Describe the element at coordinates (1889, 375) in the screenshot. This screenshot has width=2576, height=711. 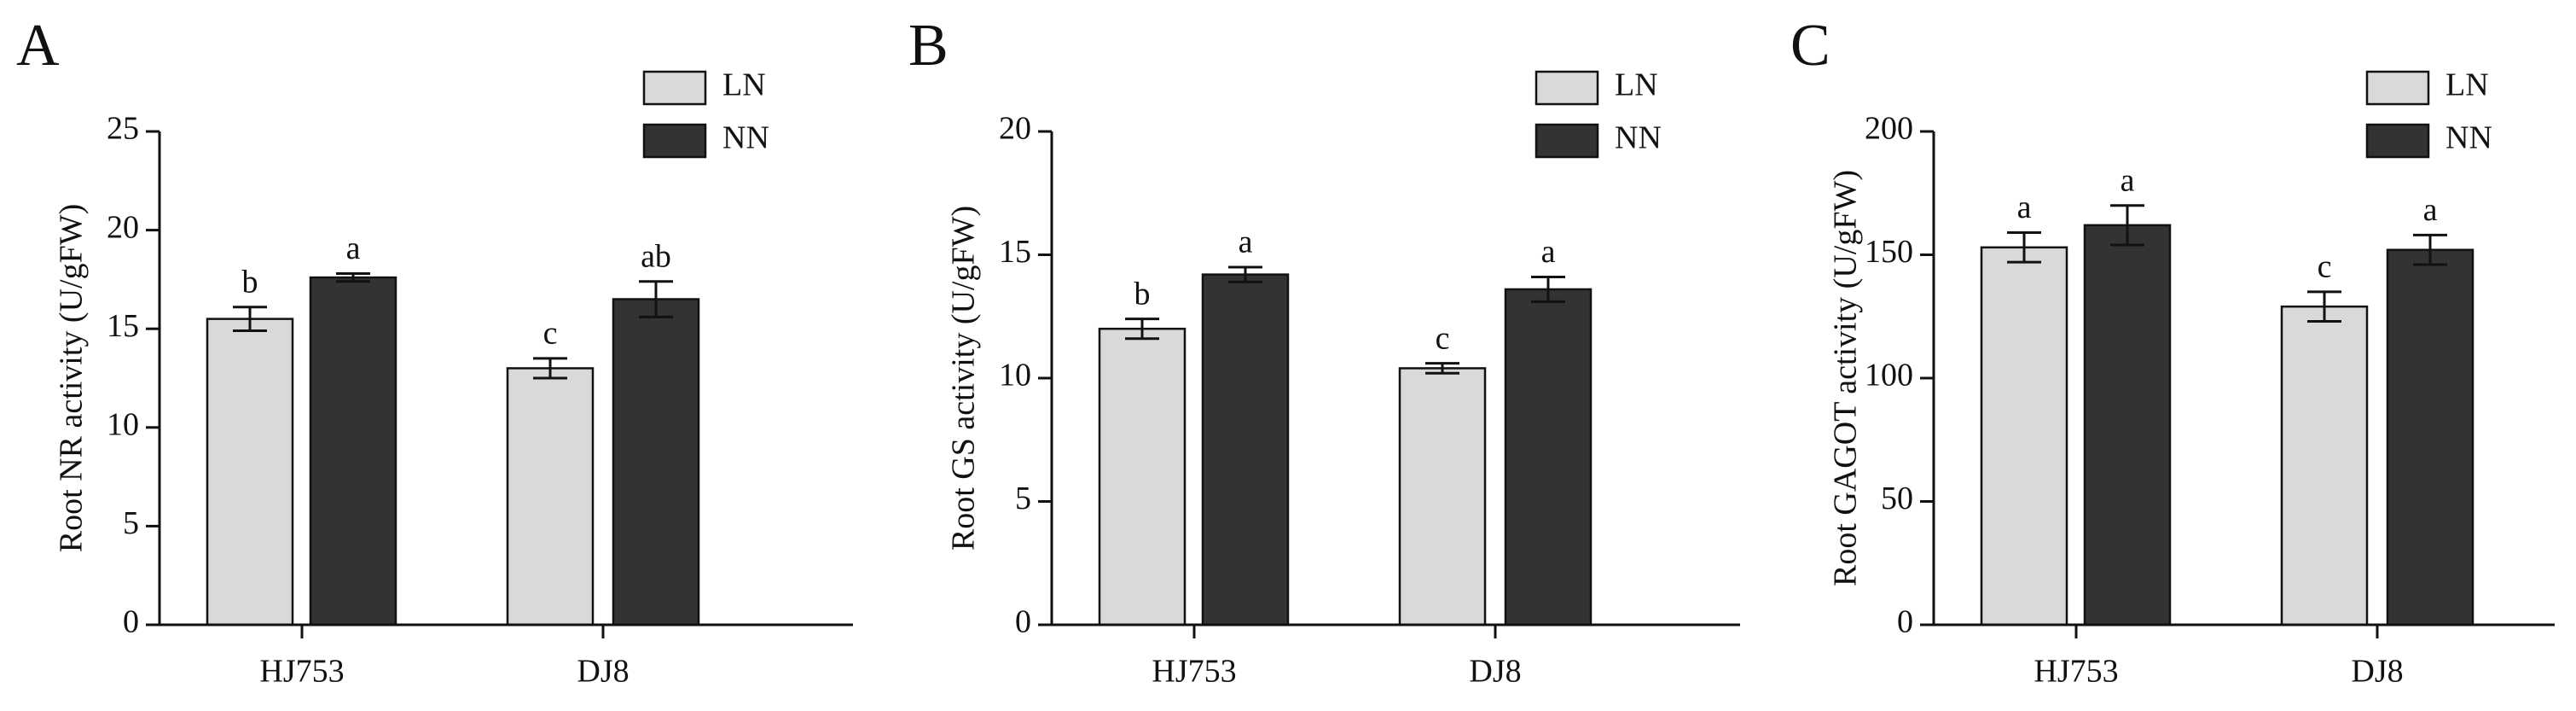
I see `y-tick-label: 100` at that location.